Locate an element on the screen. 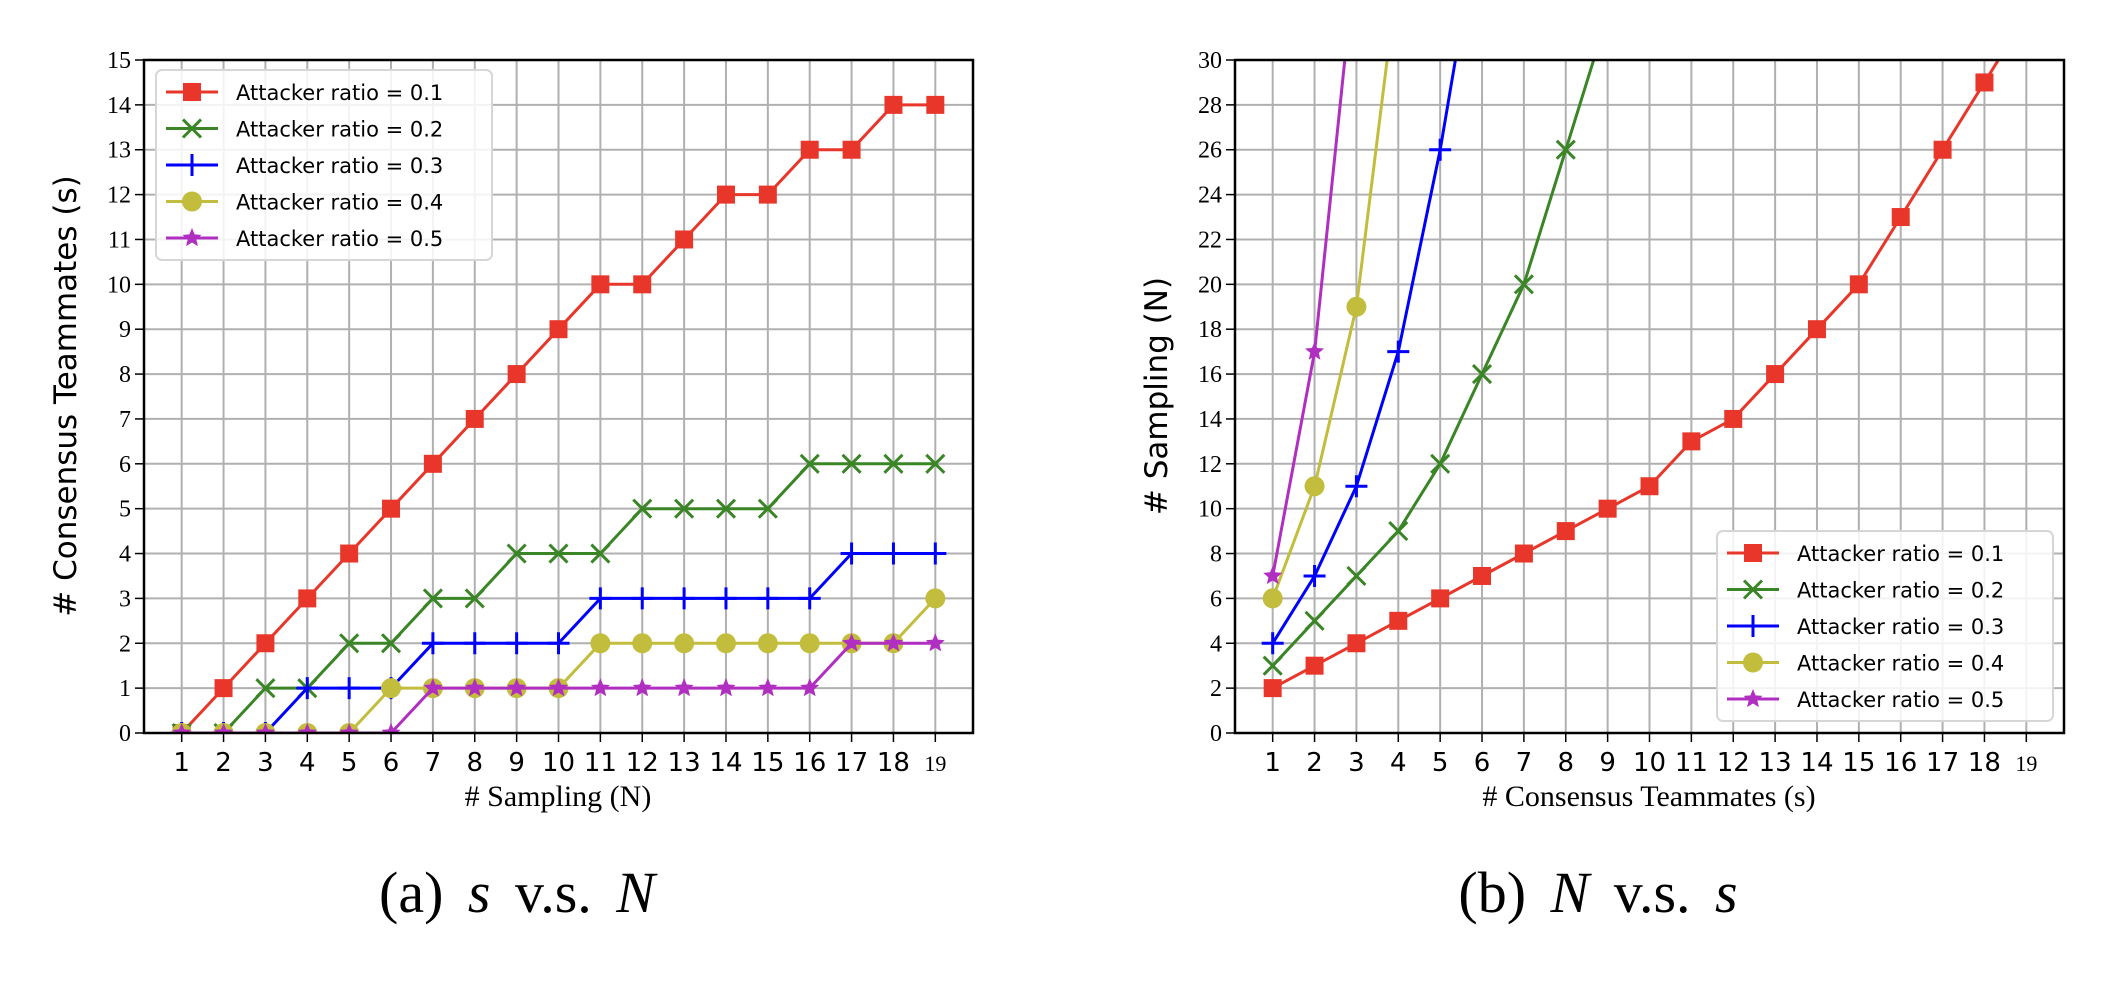 Image resolution: width=2106 pixels, height=1008 pixels. x-tick-label: 7 is located at coordinates (433, 763).